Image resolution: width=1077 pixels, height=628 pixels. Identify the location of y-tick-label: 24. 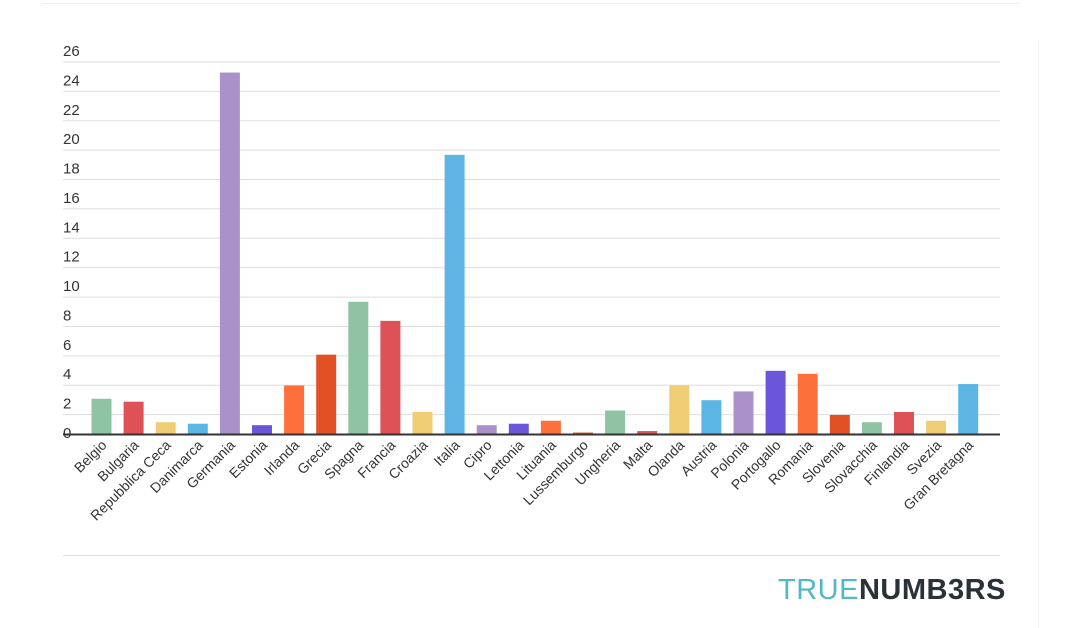
(71, 80).